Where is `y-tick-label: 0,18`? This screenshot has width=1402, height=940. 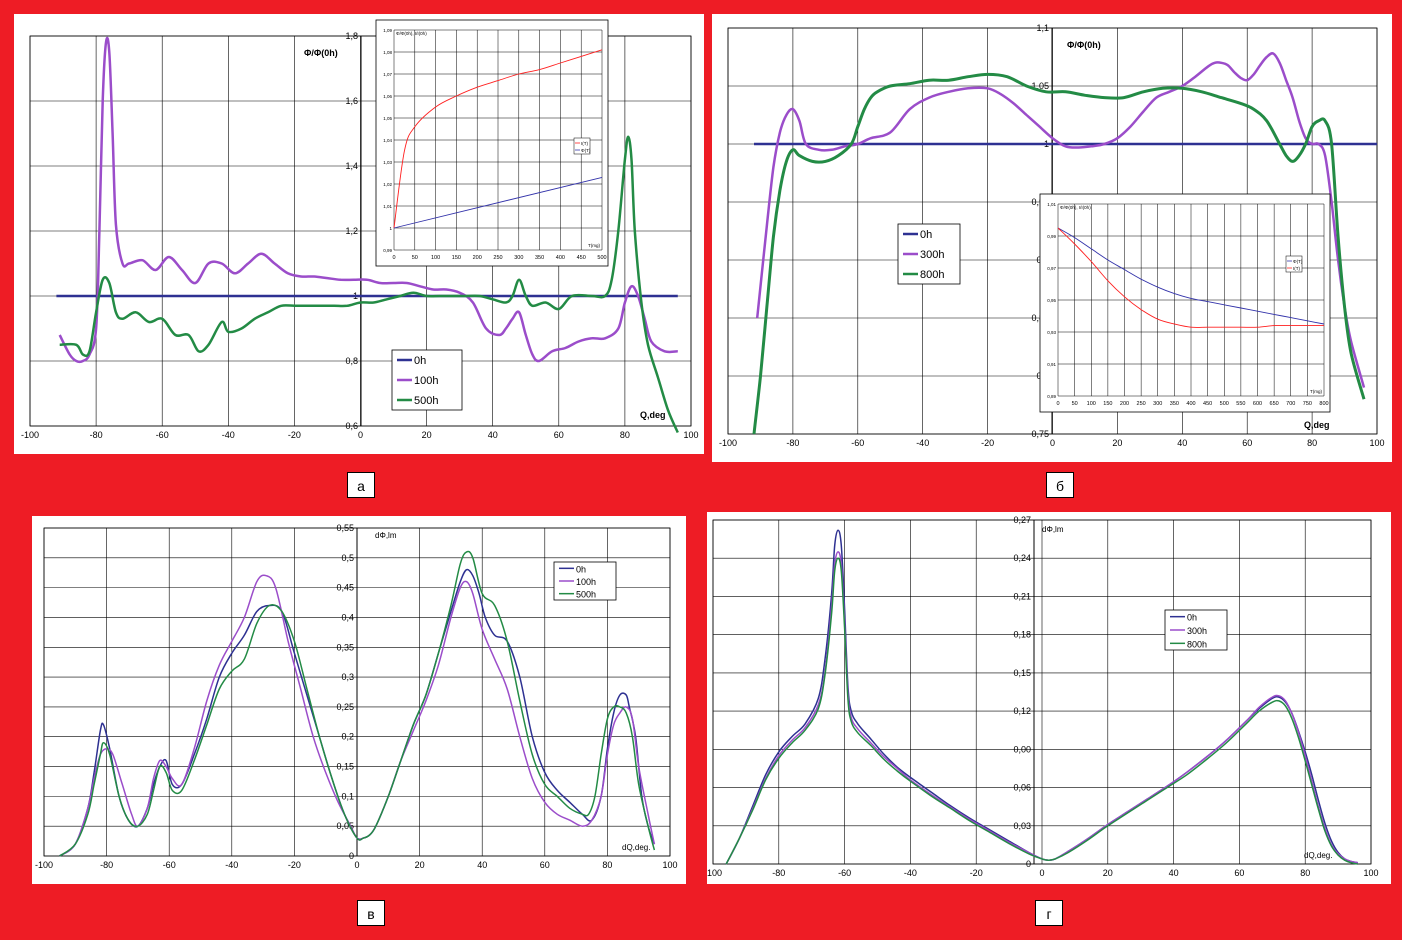
y-tick-label: 0,18 is located at coordinates (1022, 635).